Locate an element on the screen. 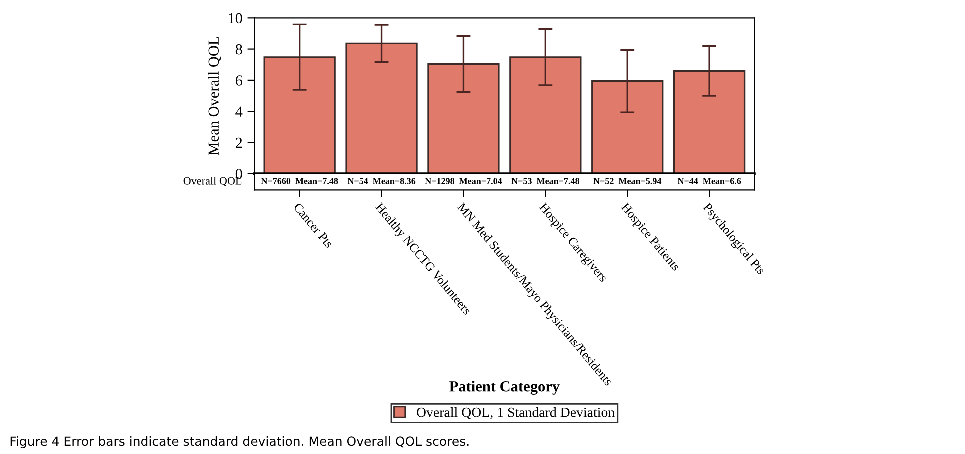 This screenshot has height=454, width=965. y-axis-title: Mean Overall QOL is located at coordinates (215, 96).